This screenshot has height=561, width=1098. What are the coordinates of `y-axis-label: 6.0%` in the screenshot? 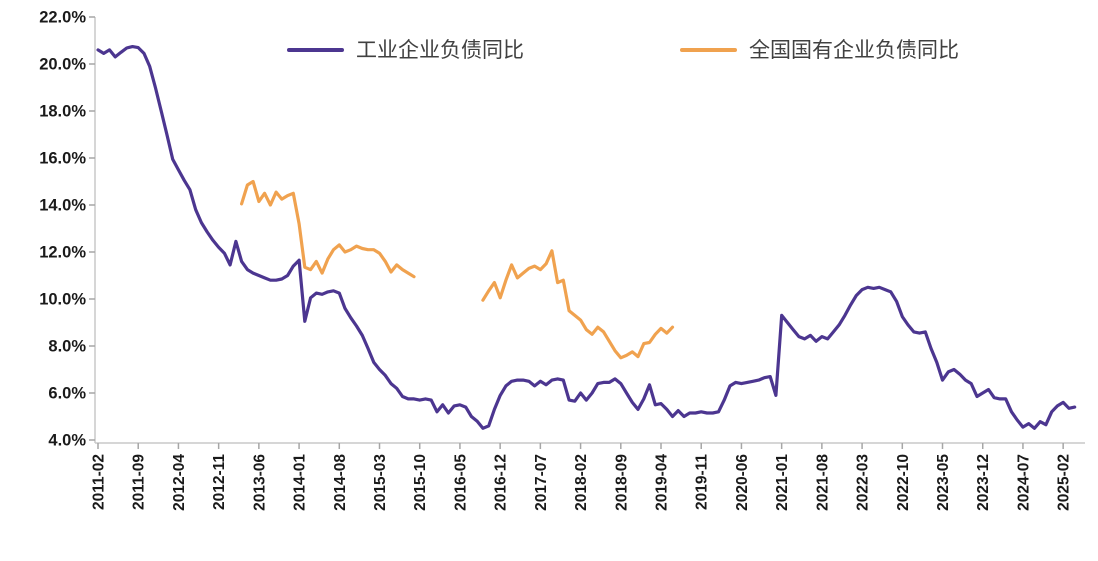 It's located at (67, 394).